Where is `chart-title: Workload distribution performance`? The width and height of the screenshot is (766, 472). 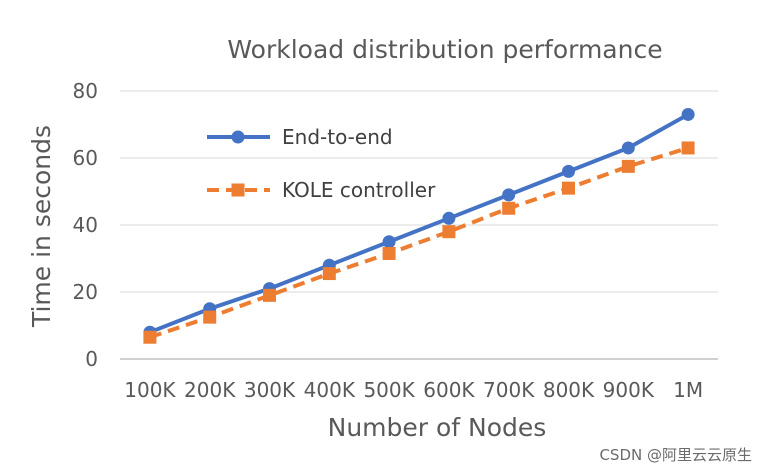 chart-title: Workload distribution performance is located at coordinates (444, 49).